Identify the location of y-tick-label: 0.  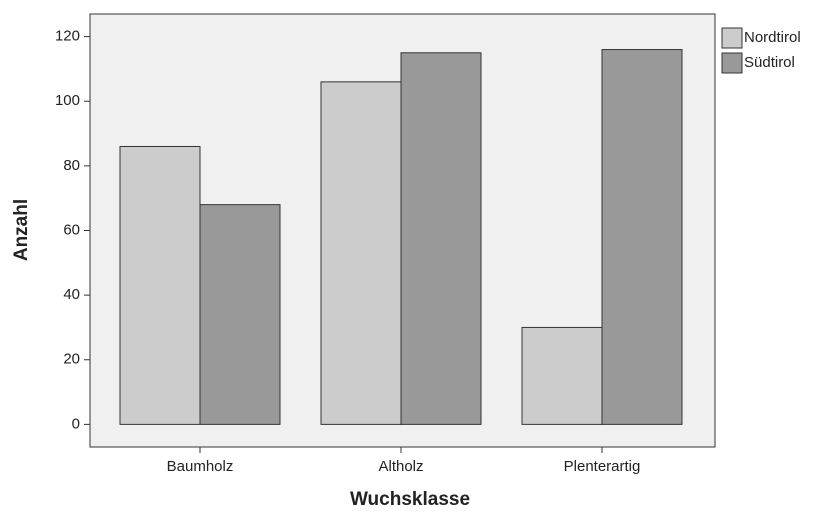
(76, 423).